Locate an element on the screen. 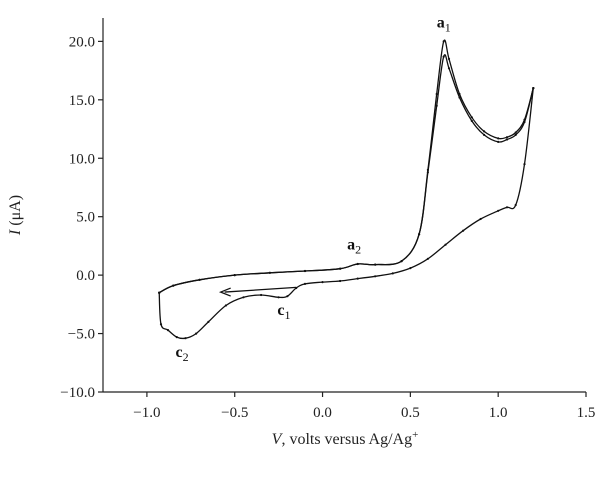  x-axis-title: V, volts versus Ag/Ag+ is located at coordinates (345, 438).